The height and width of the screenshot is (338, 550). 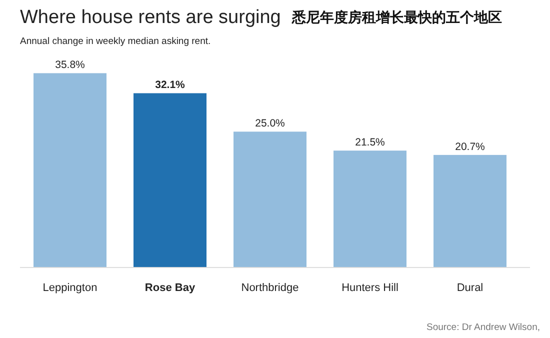 I want to click on x-tick-label: Dural, so click(x=470, y=288).